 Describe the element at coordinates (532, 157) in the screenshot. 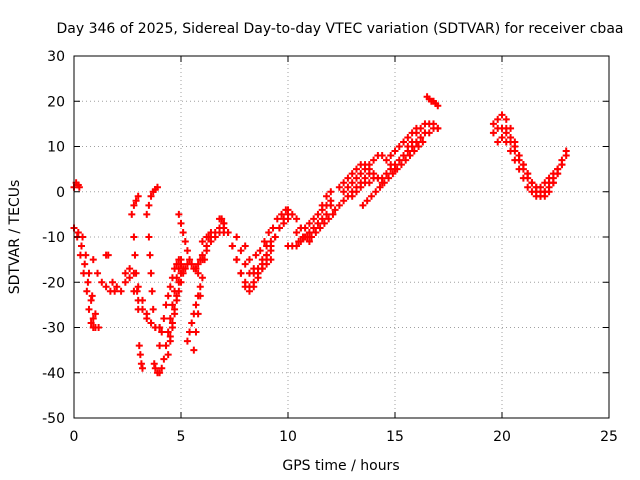

I see `series-s47` at that location.